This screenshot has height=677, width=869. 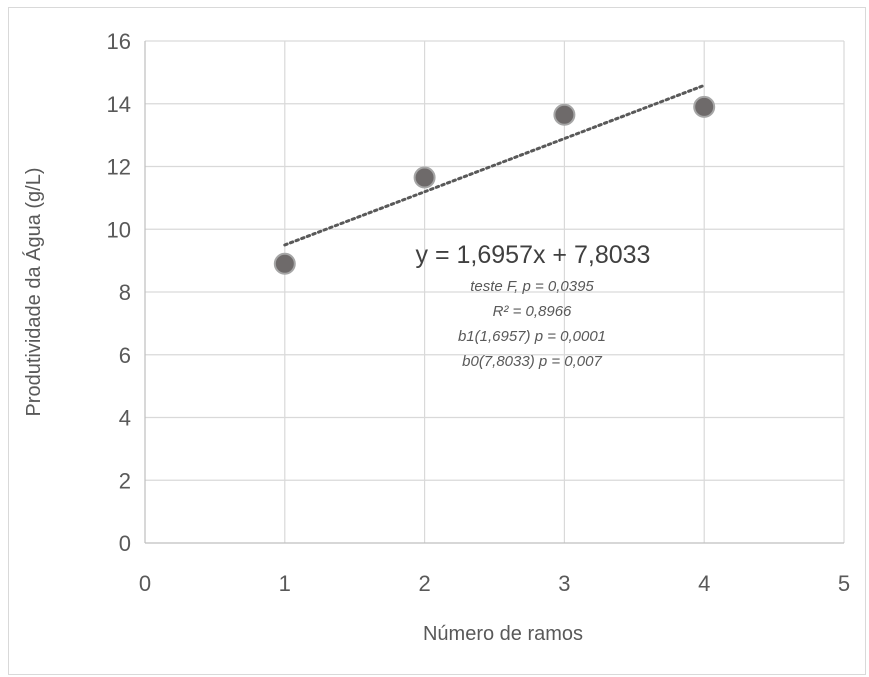 I want to click on y-axis-title: Produtividade da Água (g/L), so click(x=33, y=291).